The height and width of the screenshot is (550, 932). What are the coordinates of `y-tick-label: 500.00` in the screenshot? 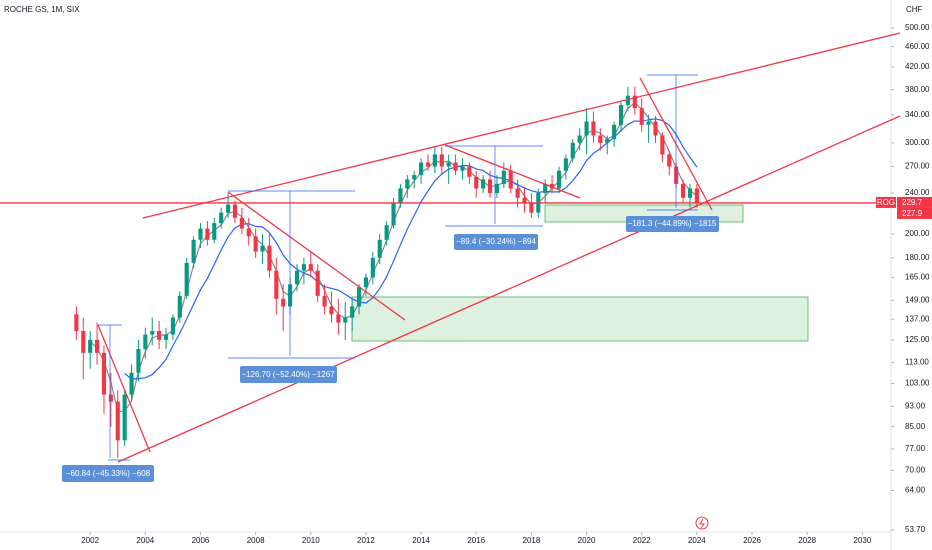 It's located at (917, 27).